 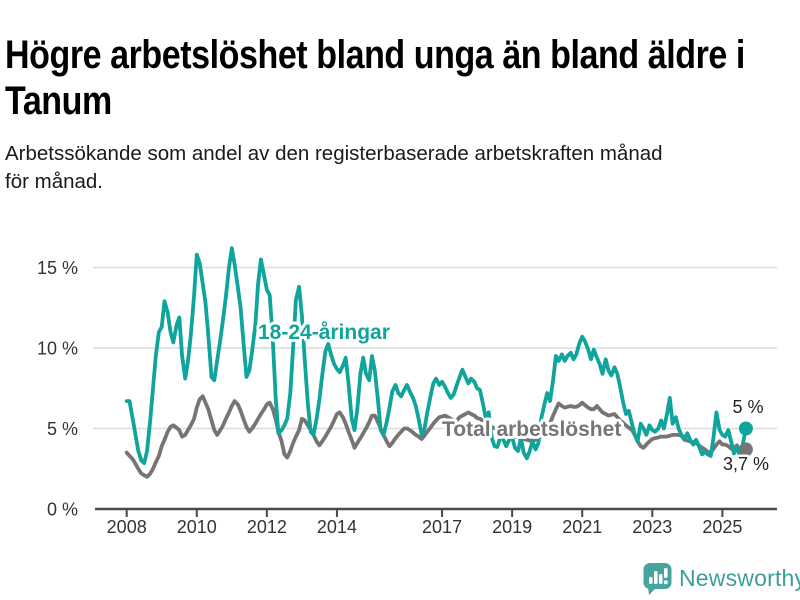 What do you see at coordinates (746, 464) in the screenshot?
I see `end-label-total: 3,7 %` at bounding box center [746, 464].